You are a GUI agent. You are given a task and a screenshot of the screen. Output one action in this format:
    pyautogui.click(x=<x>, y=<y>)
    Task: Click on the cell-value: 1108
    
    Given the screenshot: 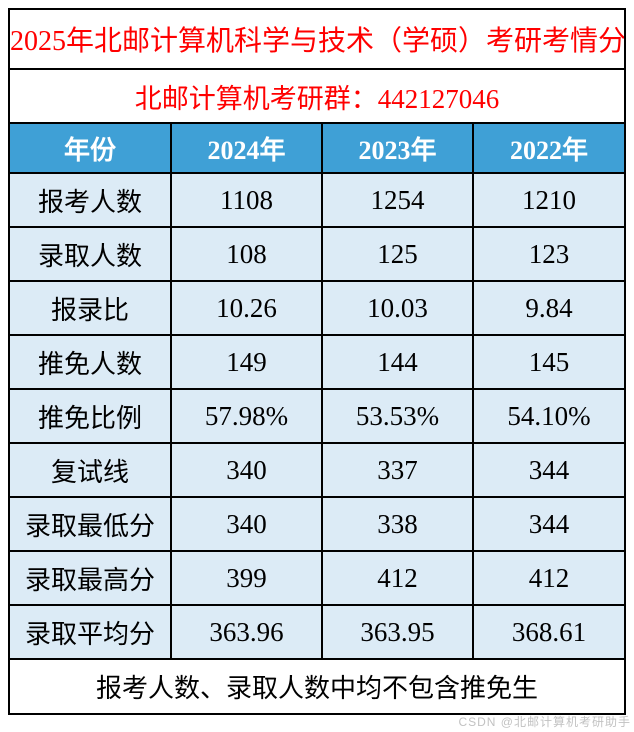 What is the action you would take?
    pyautogui.click(x=246, y=200)
    